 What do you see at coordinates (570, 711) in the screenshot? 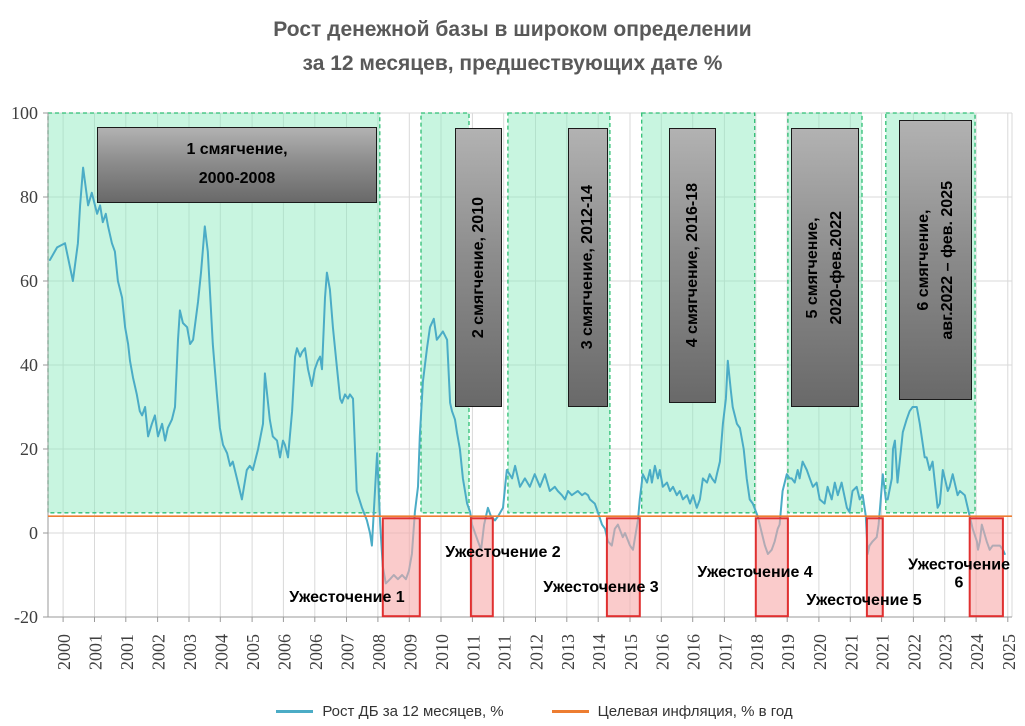
I see `inflation-line-swatch-icon` at bounding box center [570, 711].